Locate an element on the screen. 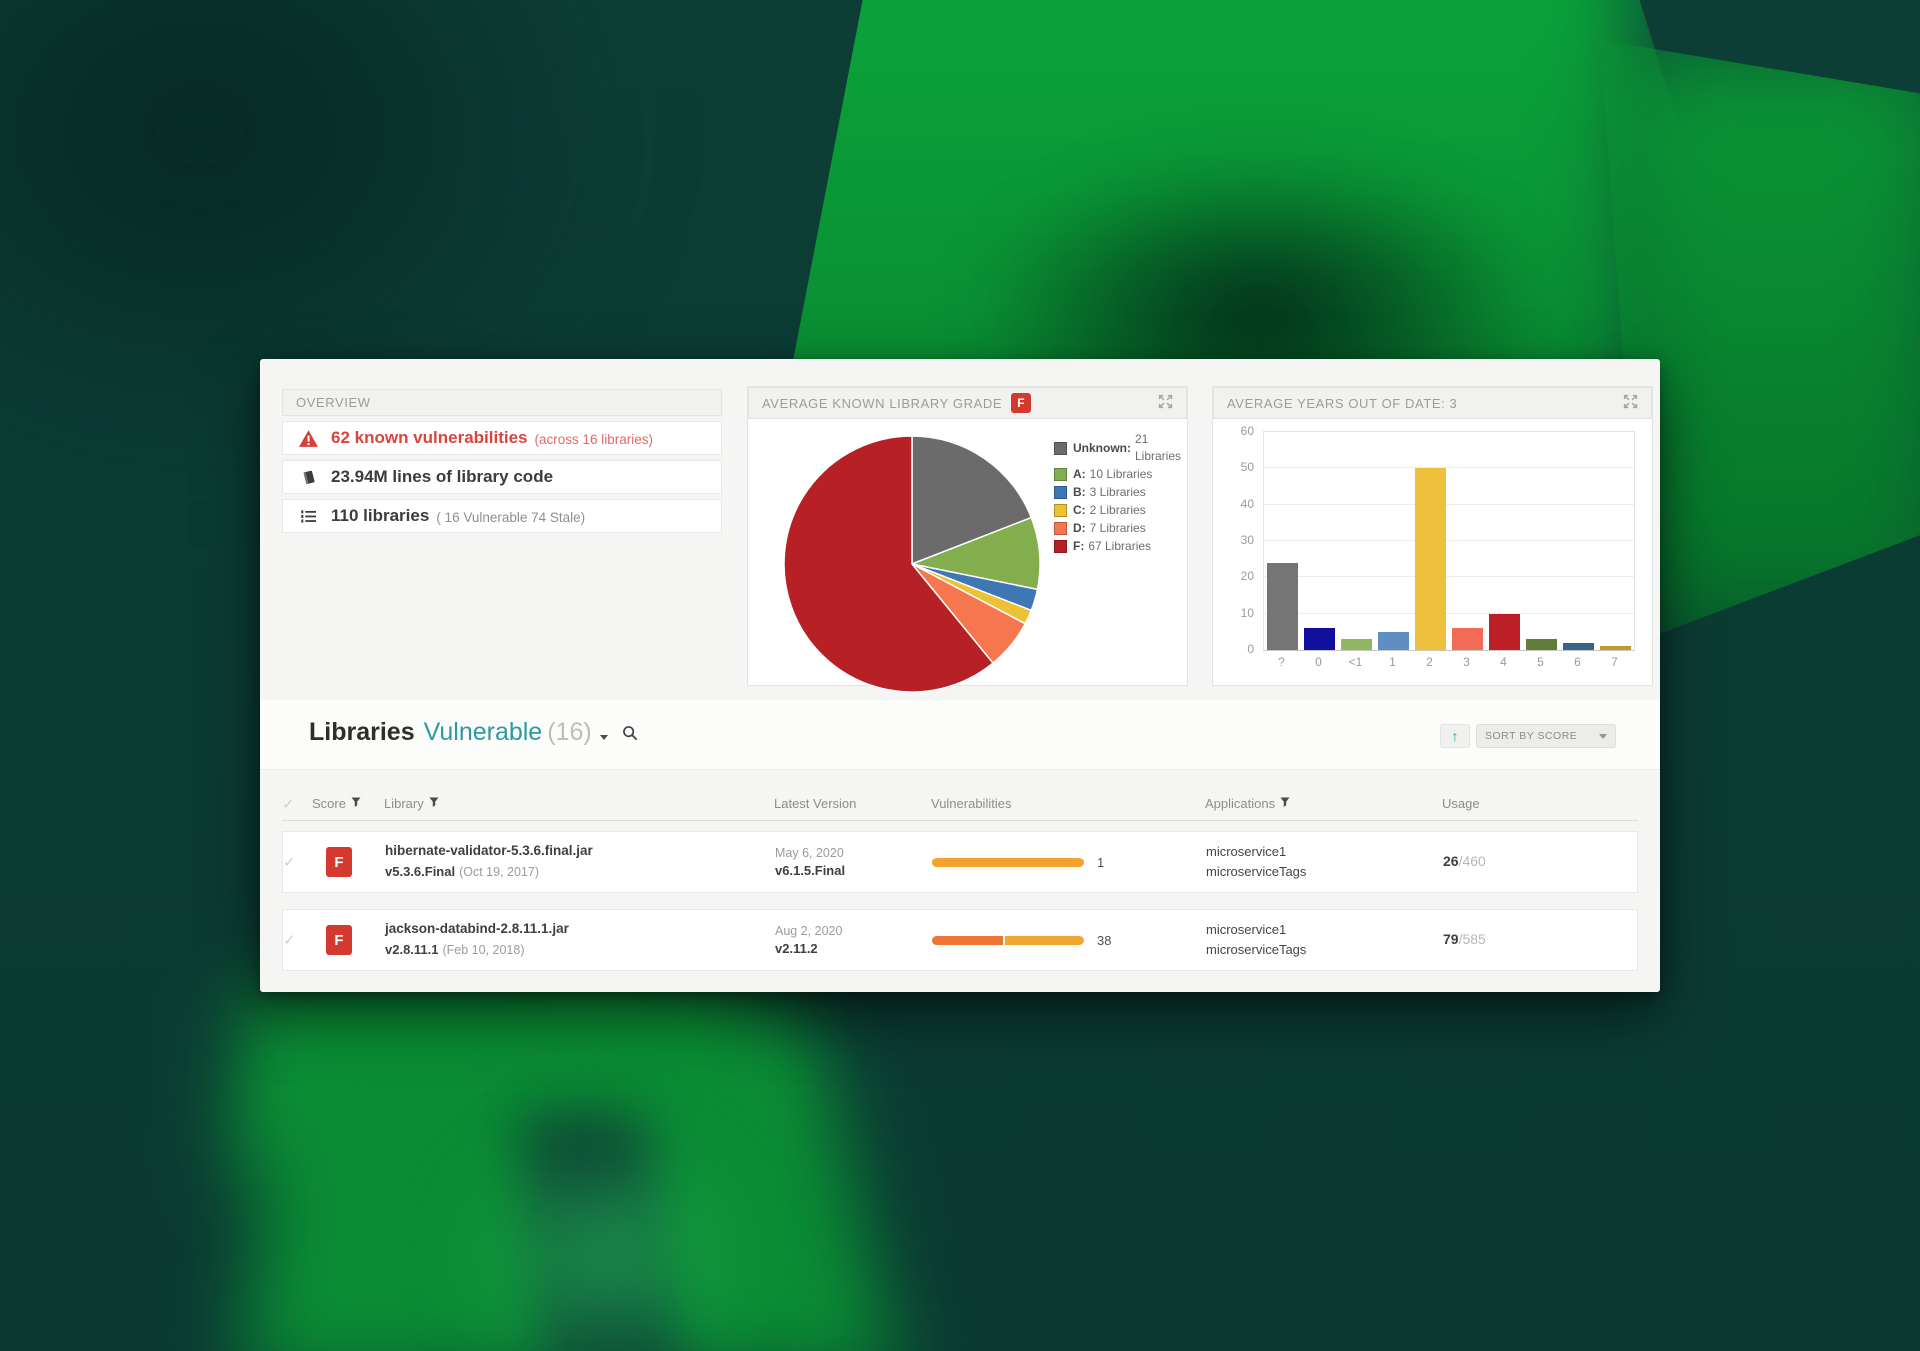 The image size is (1920, 1351). pie-slice-Unknown is located at coordinates (972, 500).